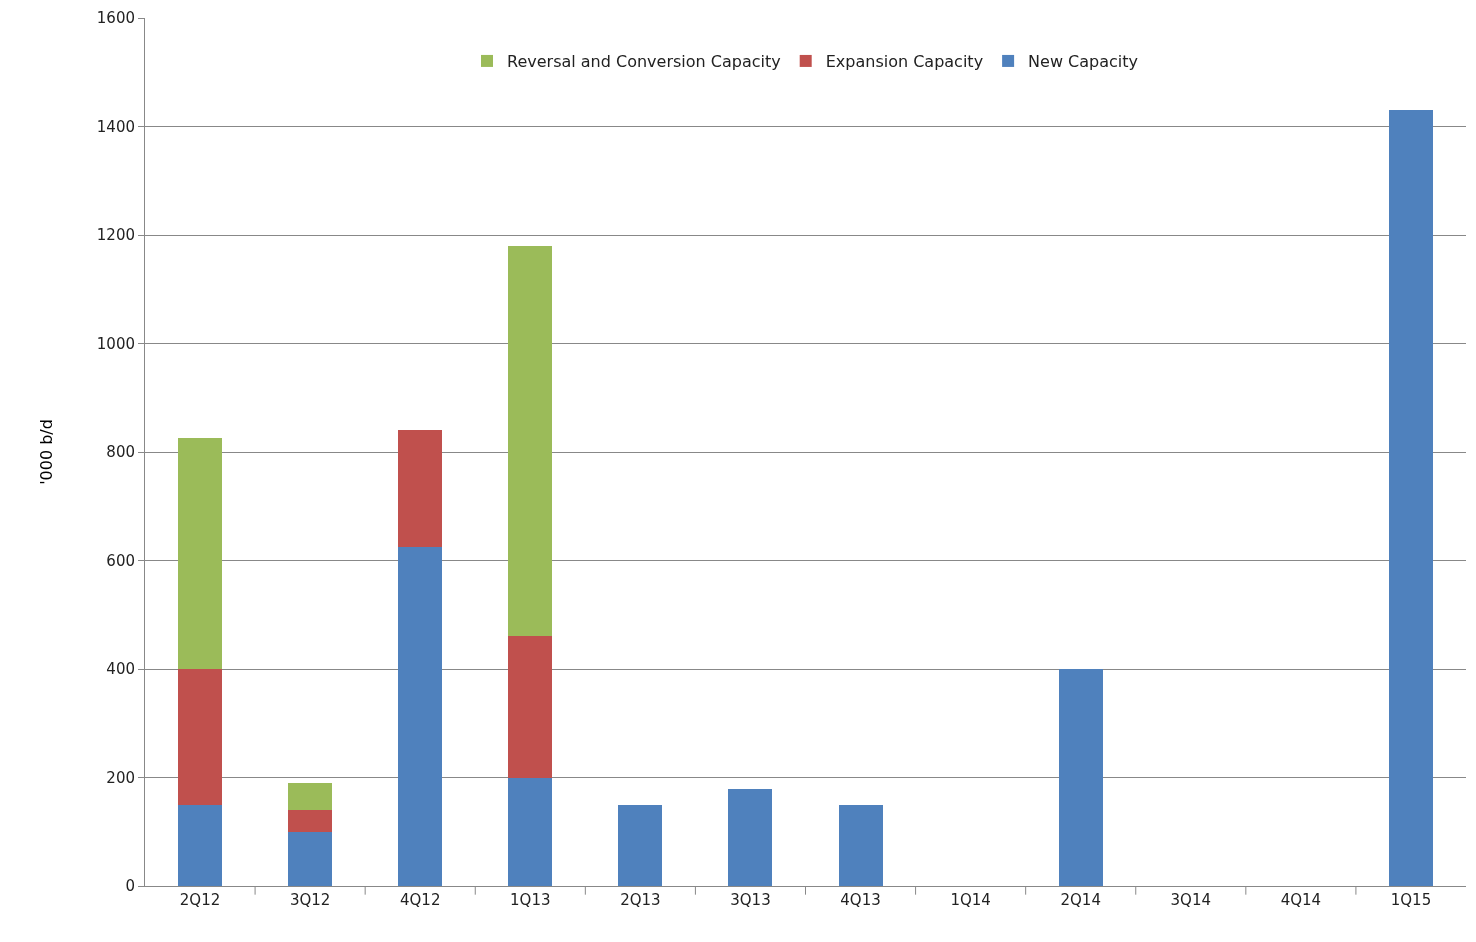  What do you see at coordinates (120, 452) in the screenshot?
I see `y-tick-label: 800` at bounding box center [120, 452].